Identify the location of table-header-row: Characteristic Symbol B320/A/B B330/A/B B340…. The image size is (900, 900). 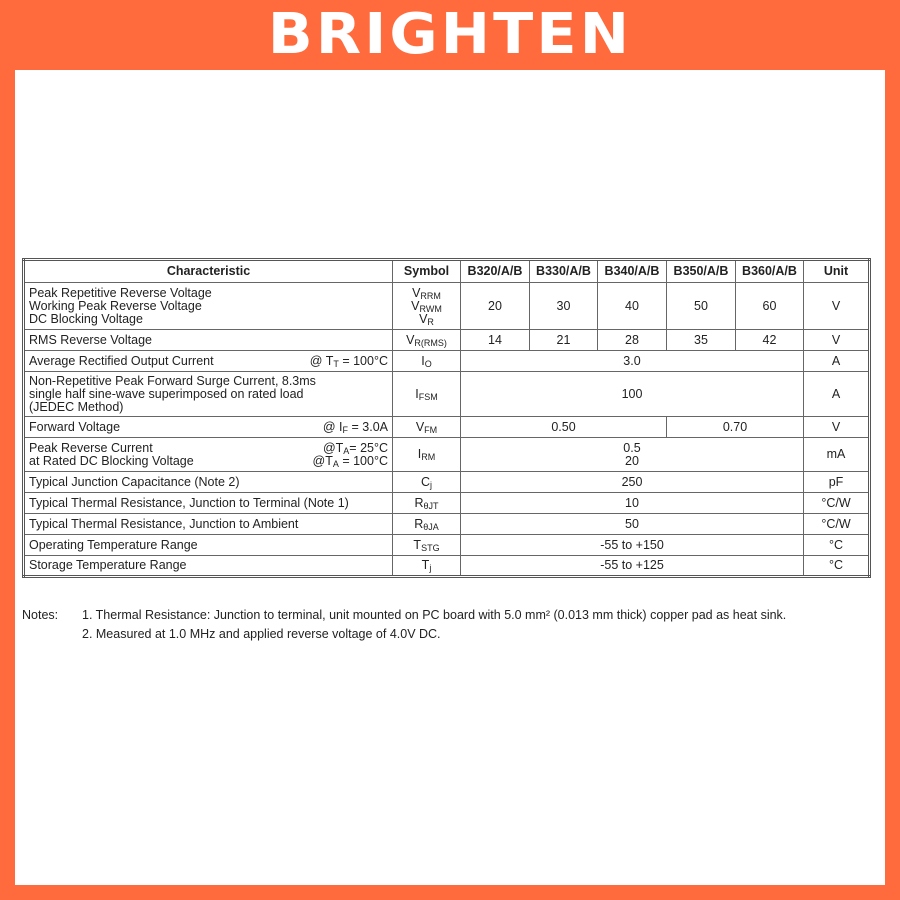
(446, 271).